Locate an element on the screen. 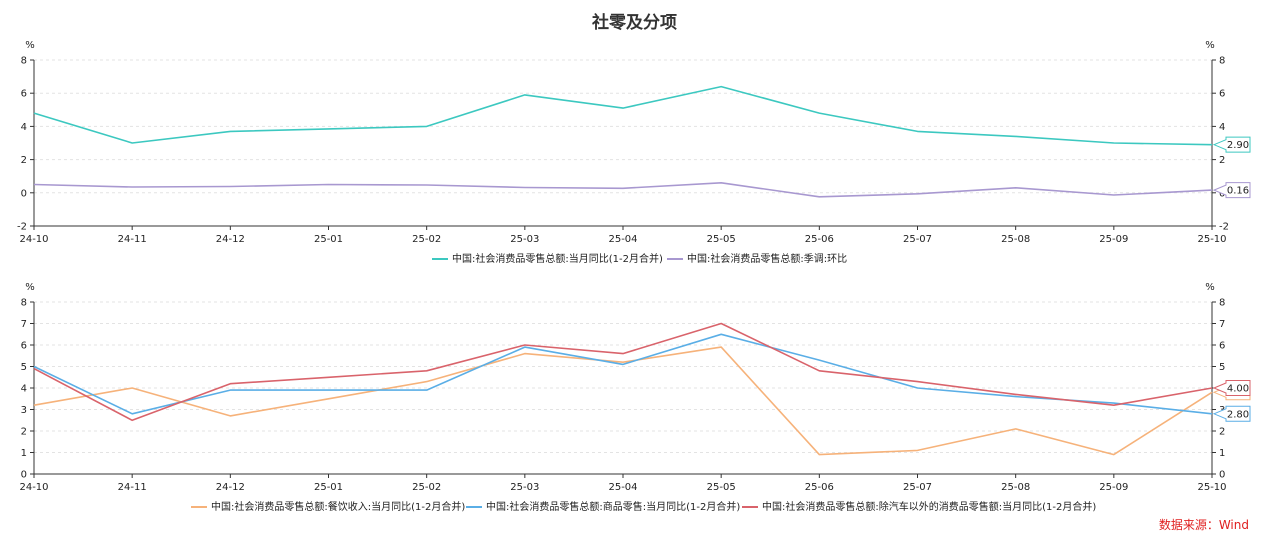 The width and height of the screenshot is (1269, 541). y-tick-label-right: 1 is located at coordinates (1222, 453).